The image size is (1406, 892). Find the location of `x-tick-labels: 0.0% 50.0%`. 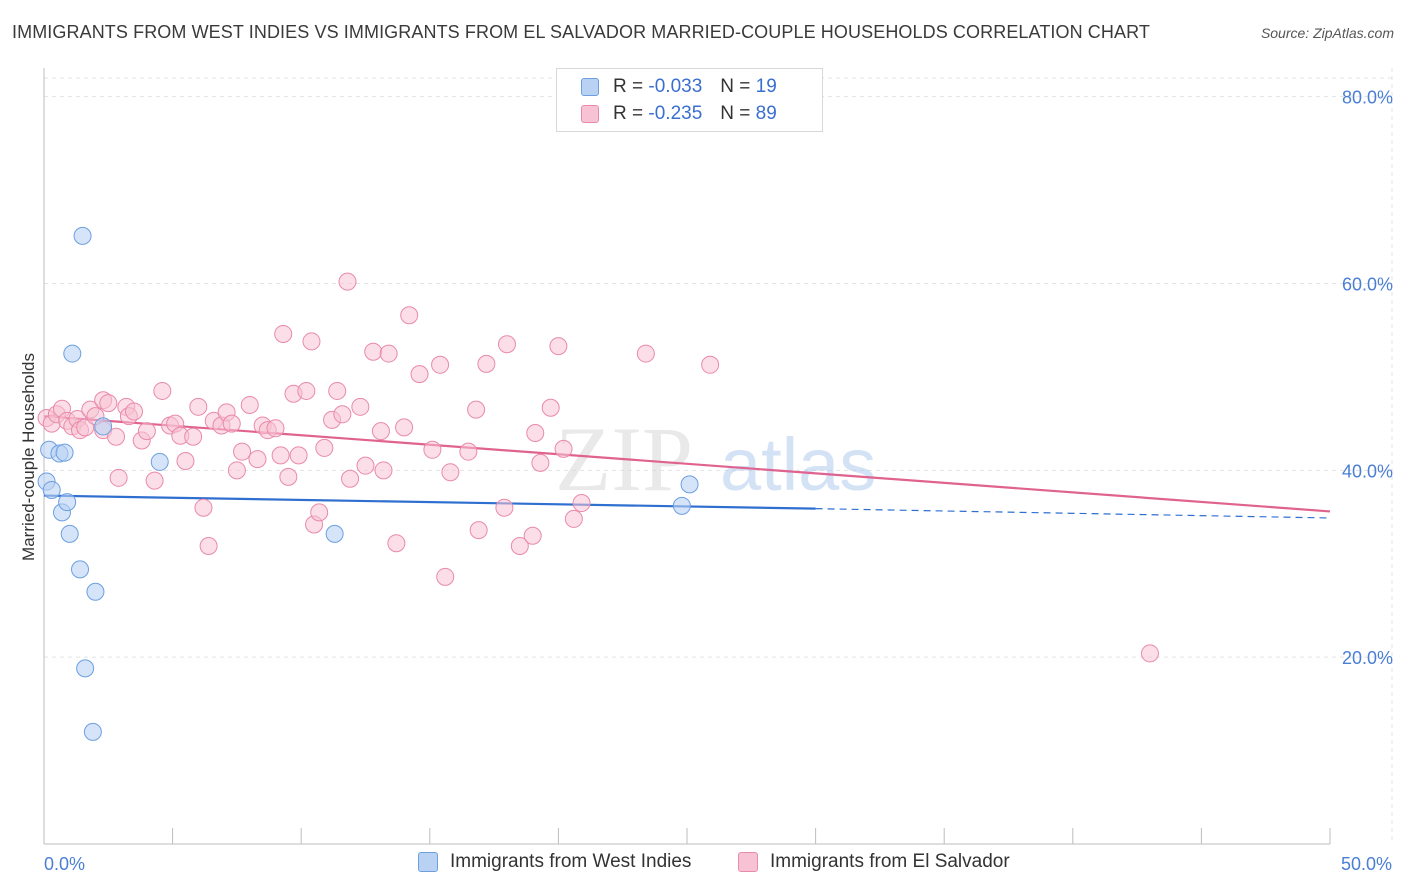

x-tick-labels: 0.0% 50.0% is located at coordinates (718, 864).